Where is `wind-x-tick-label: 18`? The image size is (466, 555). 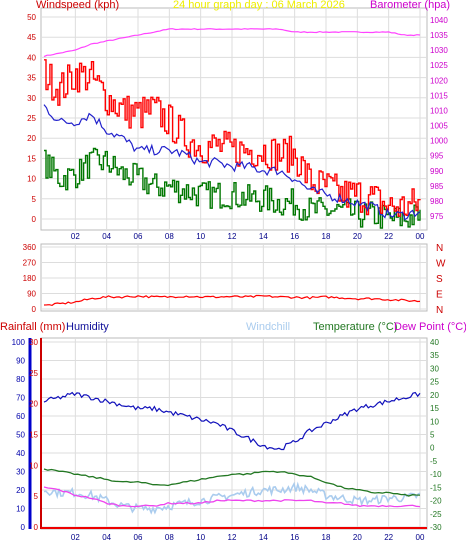
wind-x-tick-label: 18 is located at coordinates (326, 236).